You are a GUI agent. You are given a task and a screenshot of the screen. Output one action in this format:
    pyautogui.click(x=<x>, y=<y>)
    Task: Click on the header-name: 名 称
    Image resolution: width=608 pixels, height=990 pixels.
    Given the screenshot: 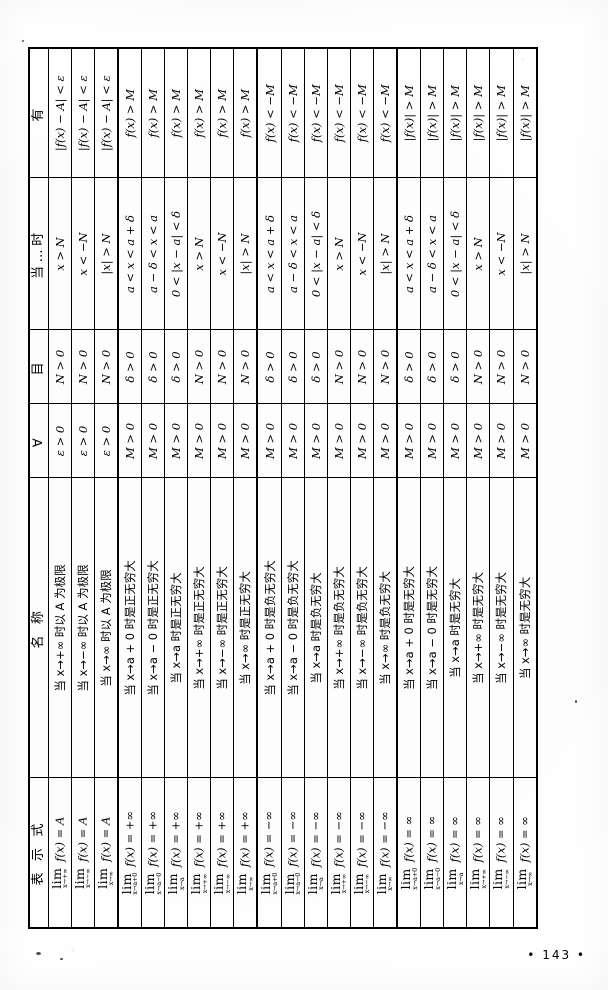 What is the action you would take?
    pyautogui.click(x=39, y=628)
    